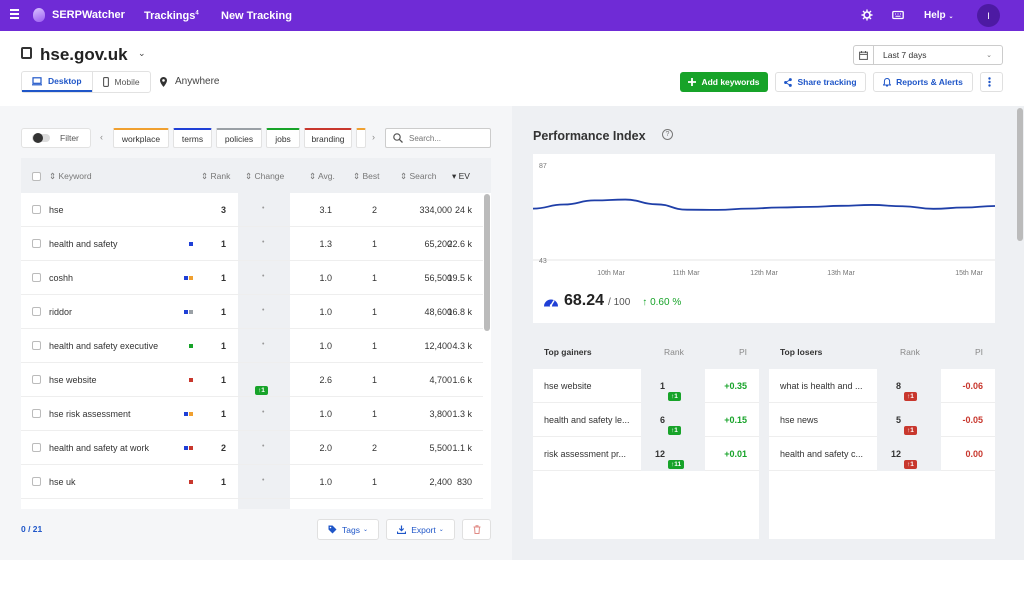  I want to click on table-row: hse website 1 2.6 1 4,700 1.6 k ↑1, so click(252, 380).